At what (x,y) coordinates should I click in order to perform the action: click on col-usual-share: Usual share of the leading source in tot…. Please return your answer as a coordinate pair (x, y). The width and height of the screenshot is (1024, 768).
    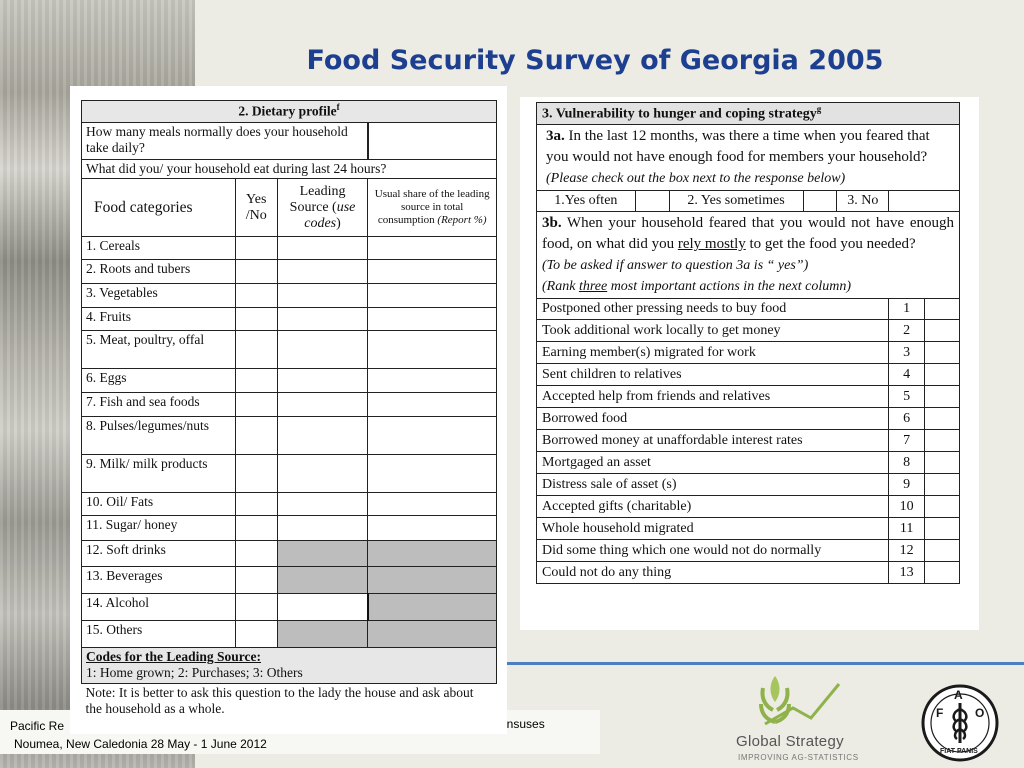
    Looking at the image, I should click on (432, 207).